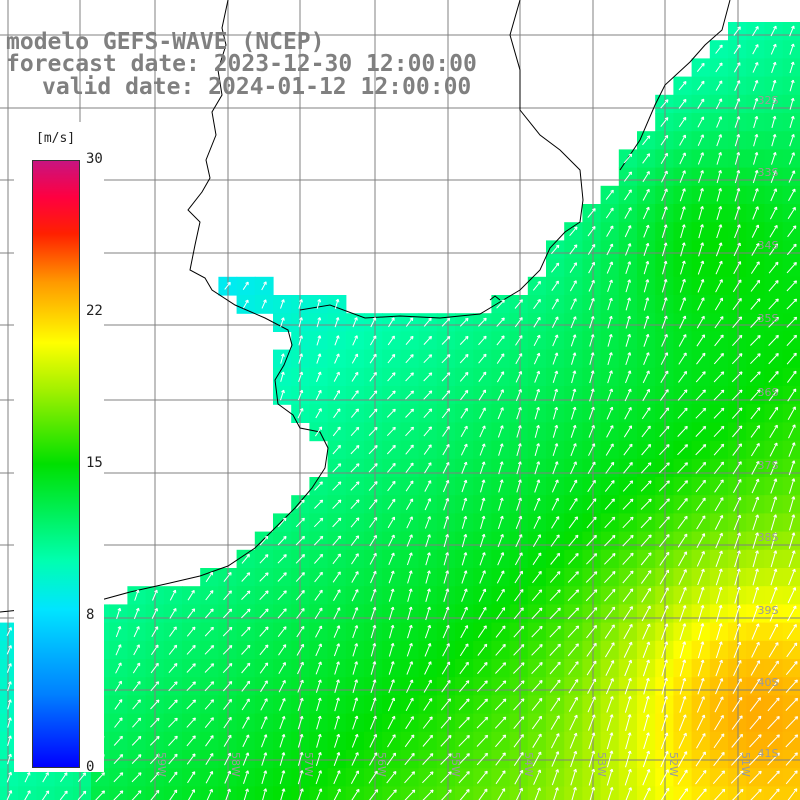  Describe the element at coordinates (673, 764) in the screenshot. I see `lon-label: 52W` at that location.